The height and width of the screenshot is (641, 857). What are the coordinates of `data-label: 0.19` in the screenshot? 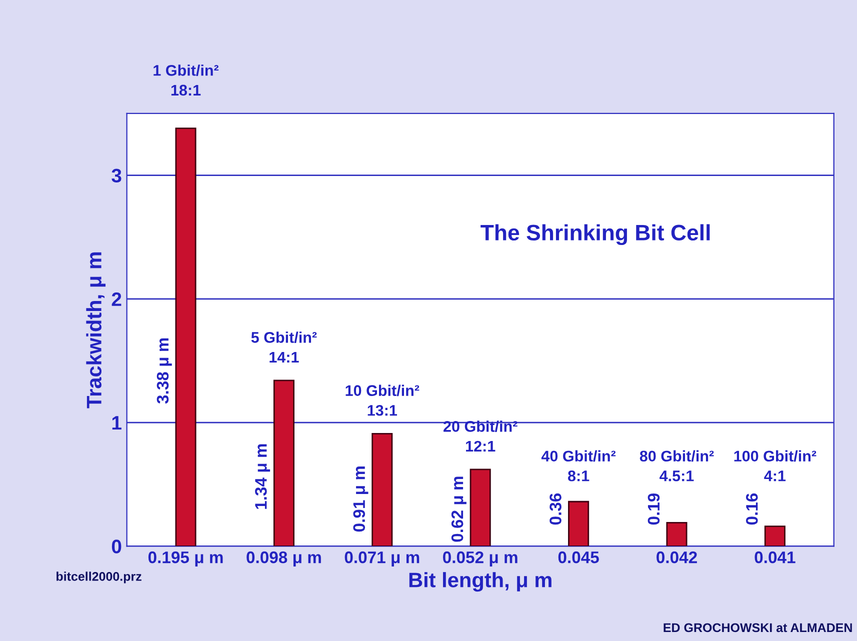 It's located at (654, 509).